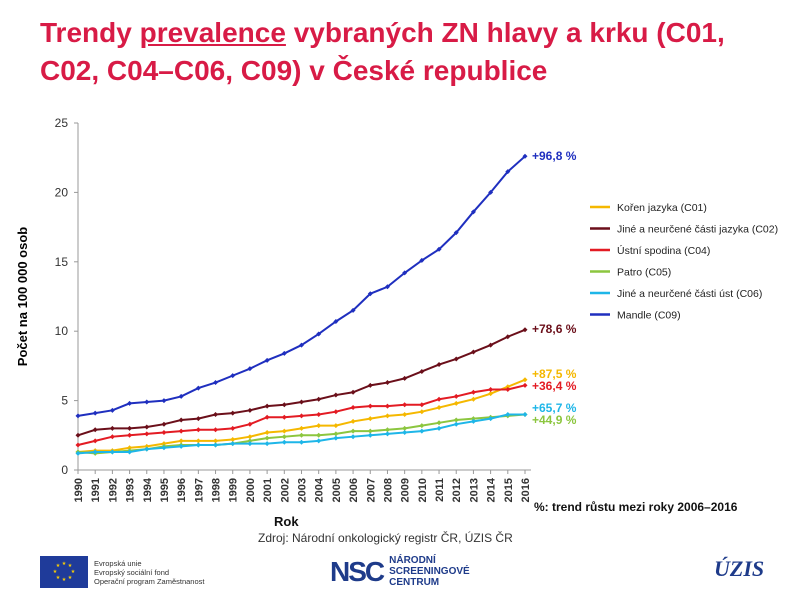 The image size is (800, 600). What do you see at coordinates (118, 563) in the screenshot?
I see `eu-line1: Evropská unie` at bounding box center [118, 563].